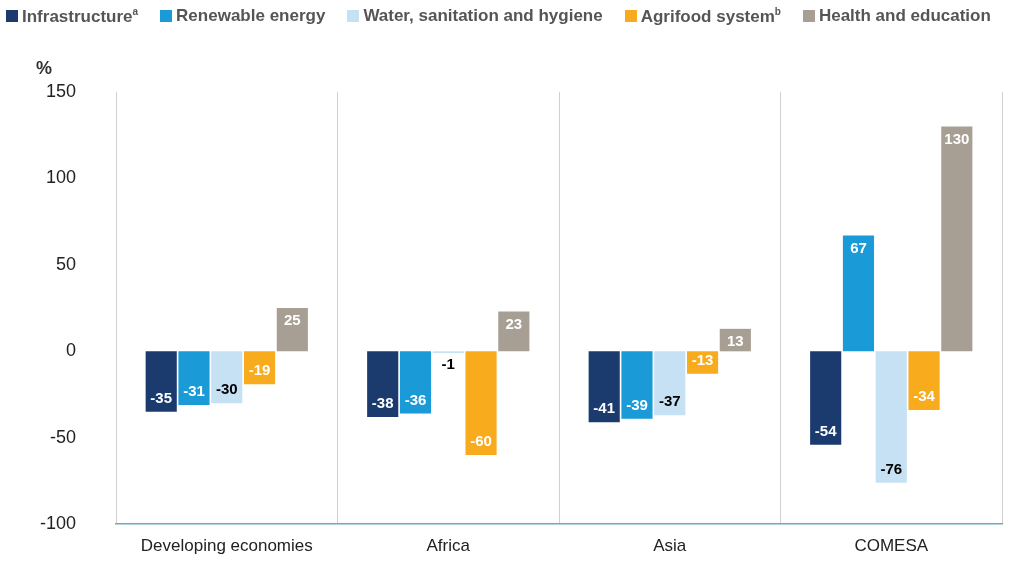 This screenshot has width=1010, height=575. I want to click on data-label: -37, so click(669, 401).